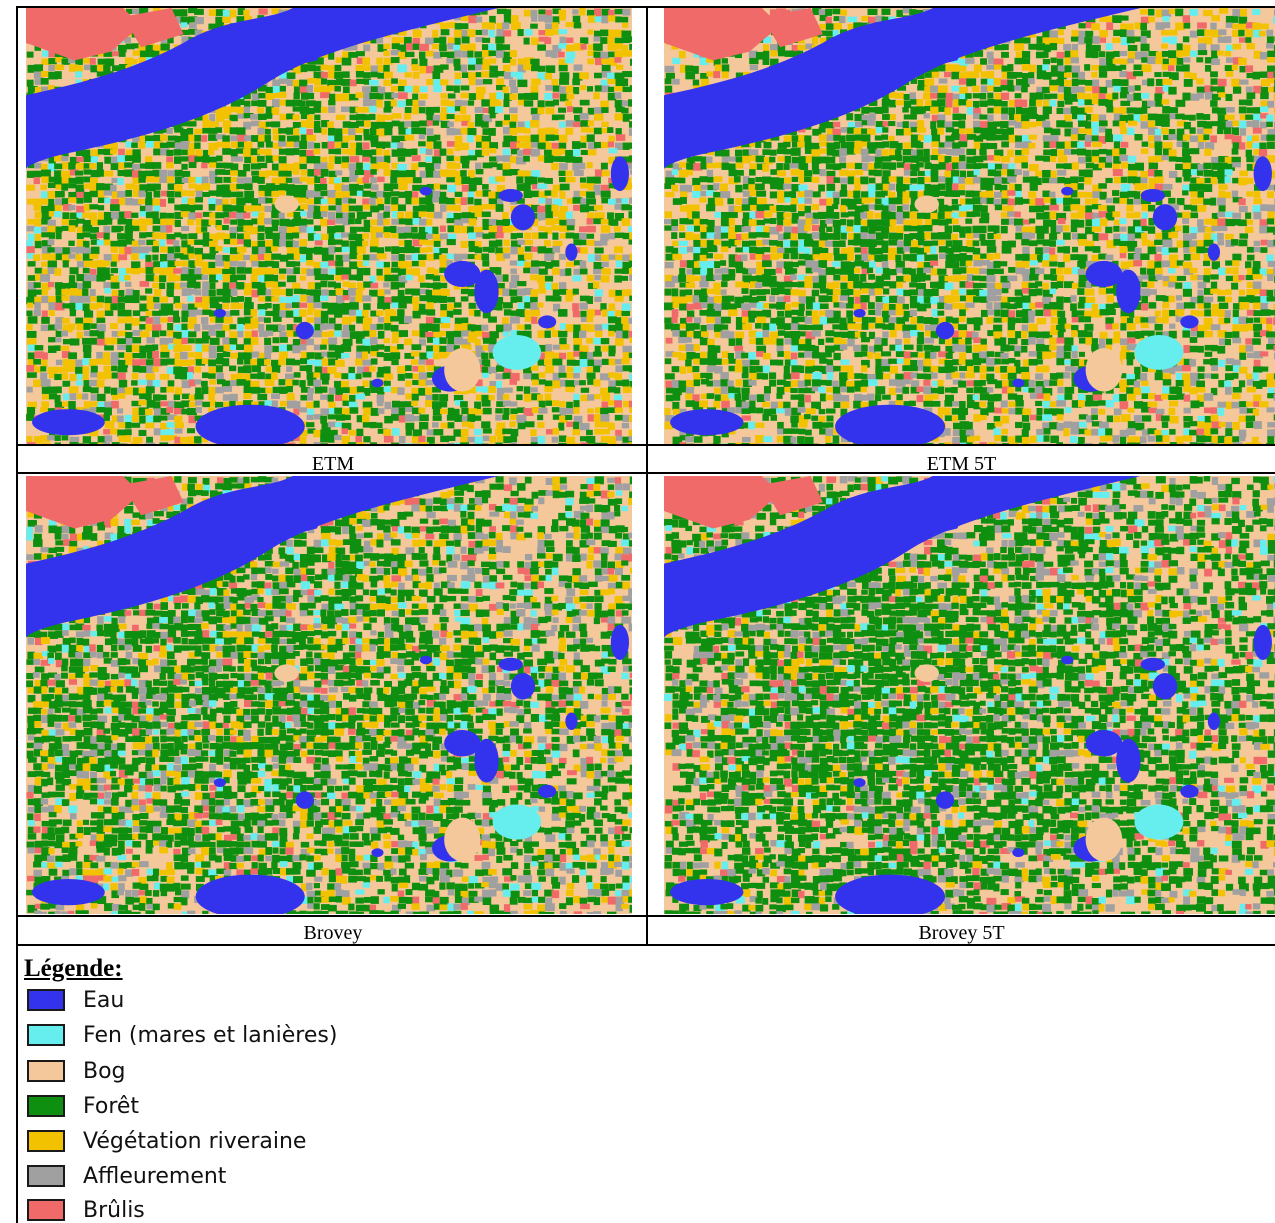  I want to click on legend-swatch-fen, so click(46, 1035).